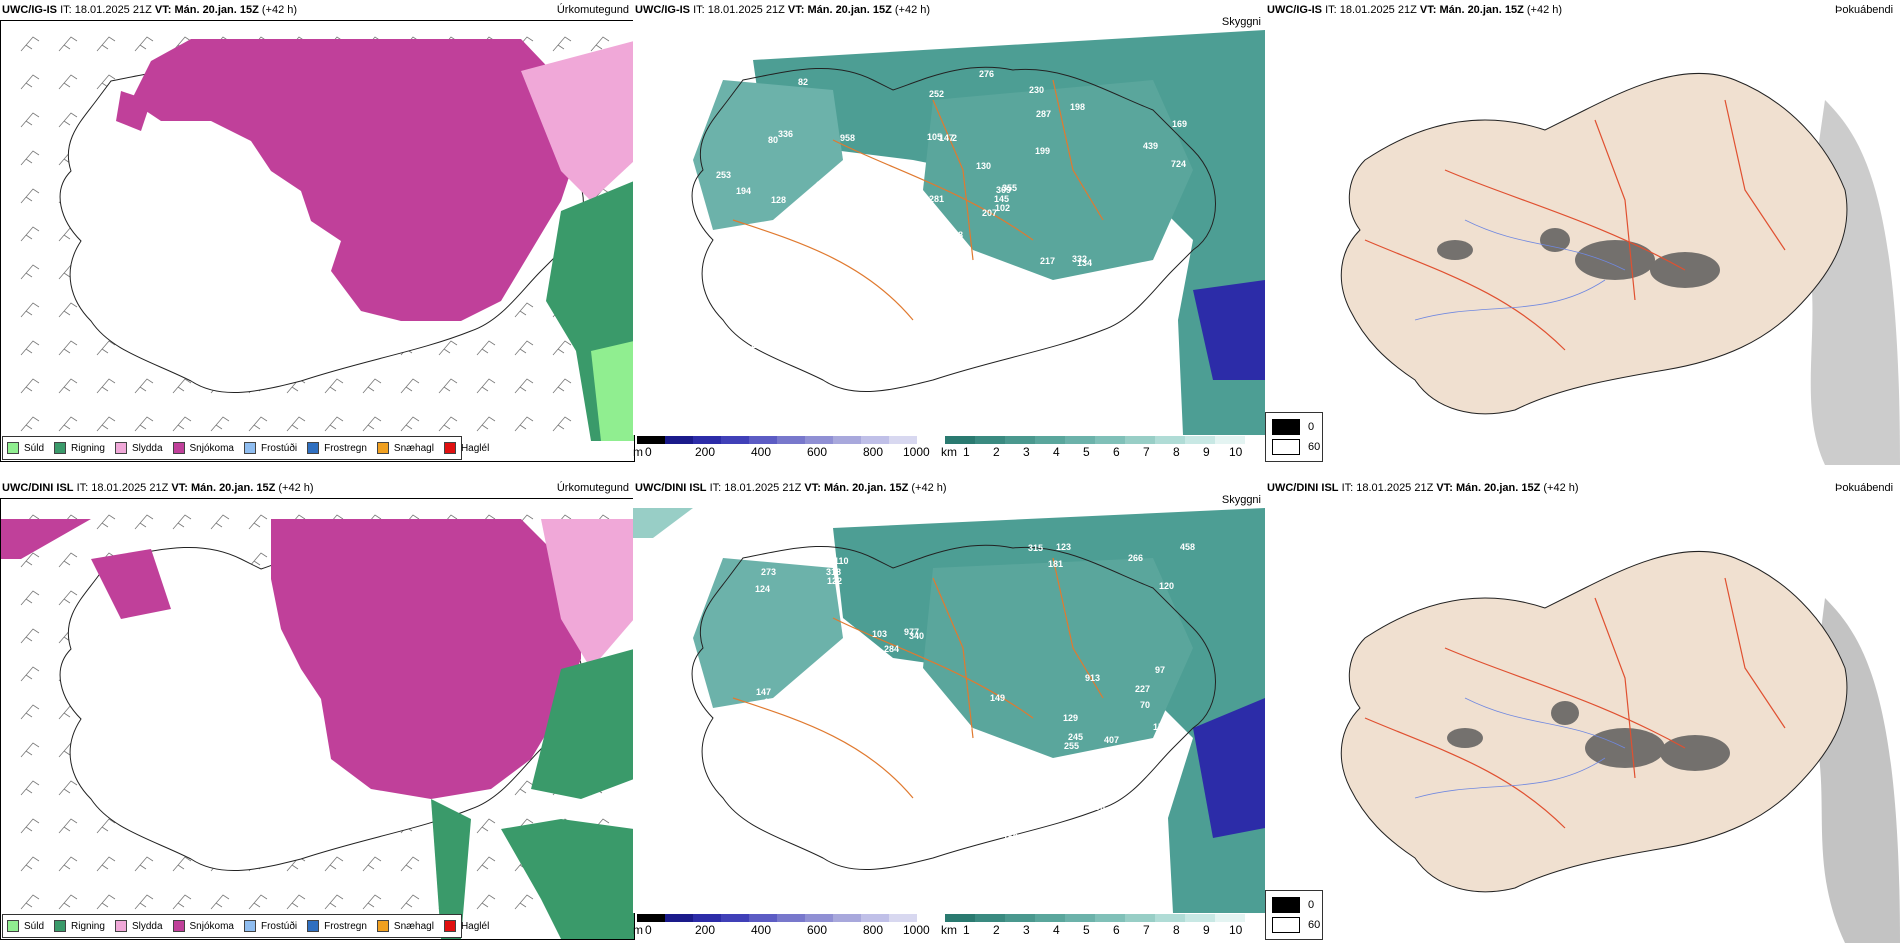 The height and width of the screenshot is (950, 1900). What do you see at coordinates (1086, 452) in the screenshot?
I see `colorbar-tick: 5` at bounding box center [1086, 452].